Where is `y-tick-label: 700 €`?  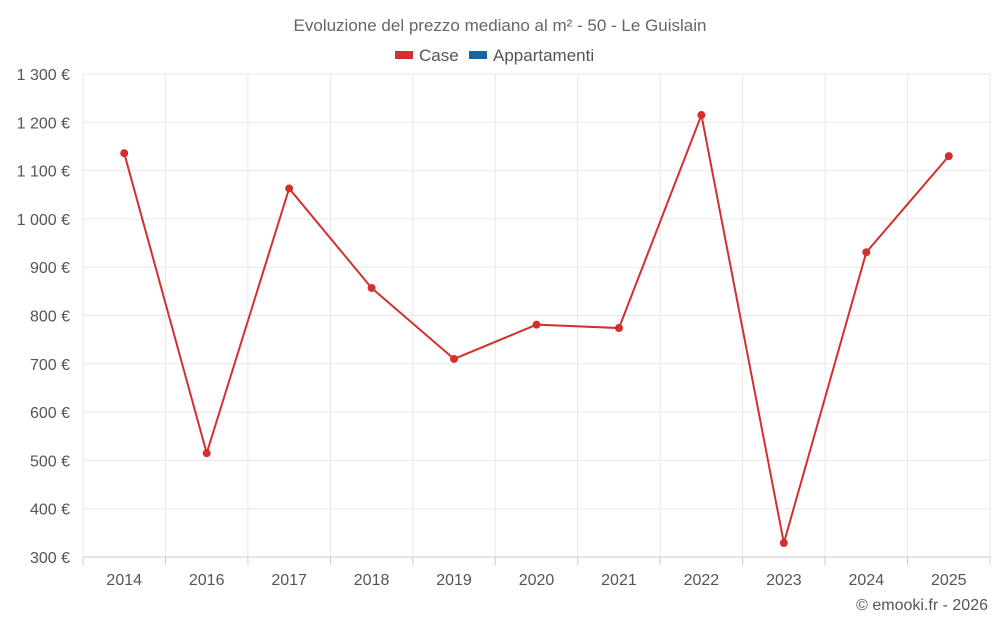
y-tick-label: 700 € is located at coordinates (50, 365).